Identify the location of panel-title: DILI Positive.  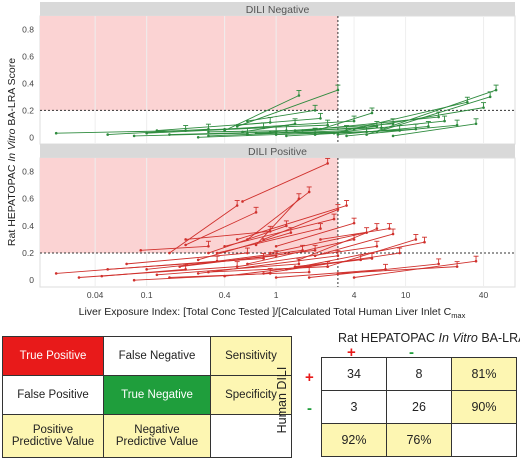
(277, 152).